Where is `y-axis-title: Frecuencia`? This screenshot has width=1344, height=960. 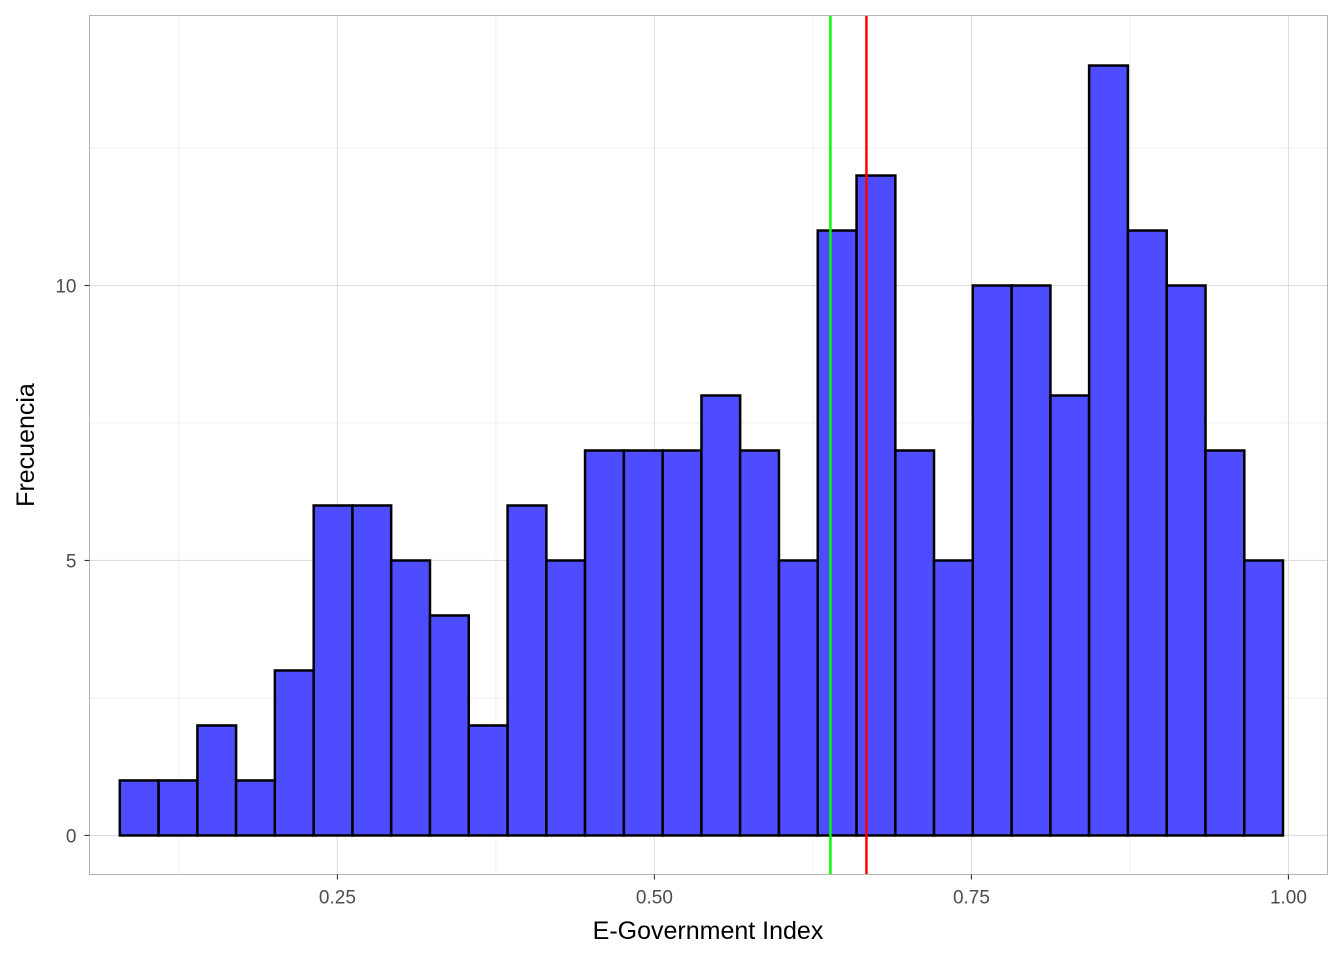 y-axis-title: Frecuencia is located at coordinates (26, 445).